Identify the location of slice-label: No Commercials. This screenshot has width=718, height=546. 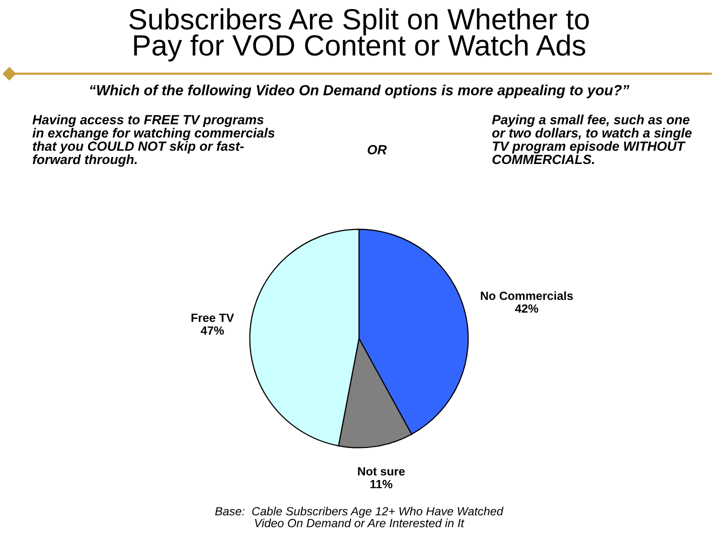
(526, 295).